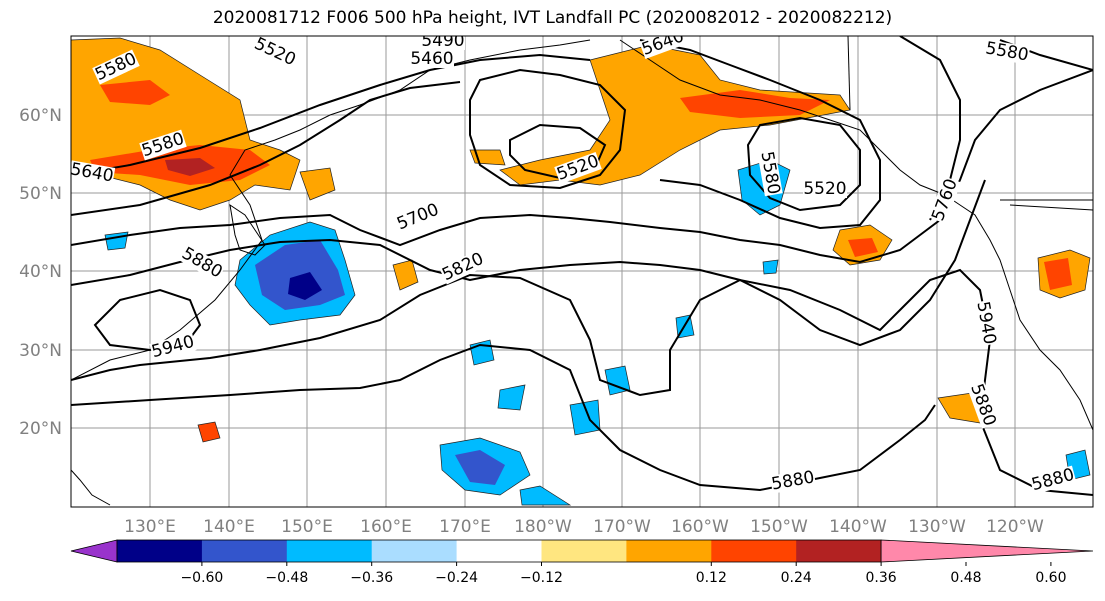 This screenshot has height=601, width=1105. Describe the element at coordinates (937, 527) in the screenshot. I see `lon-label: 130°W` at that location.